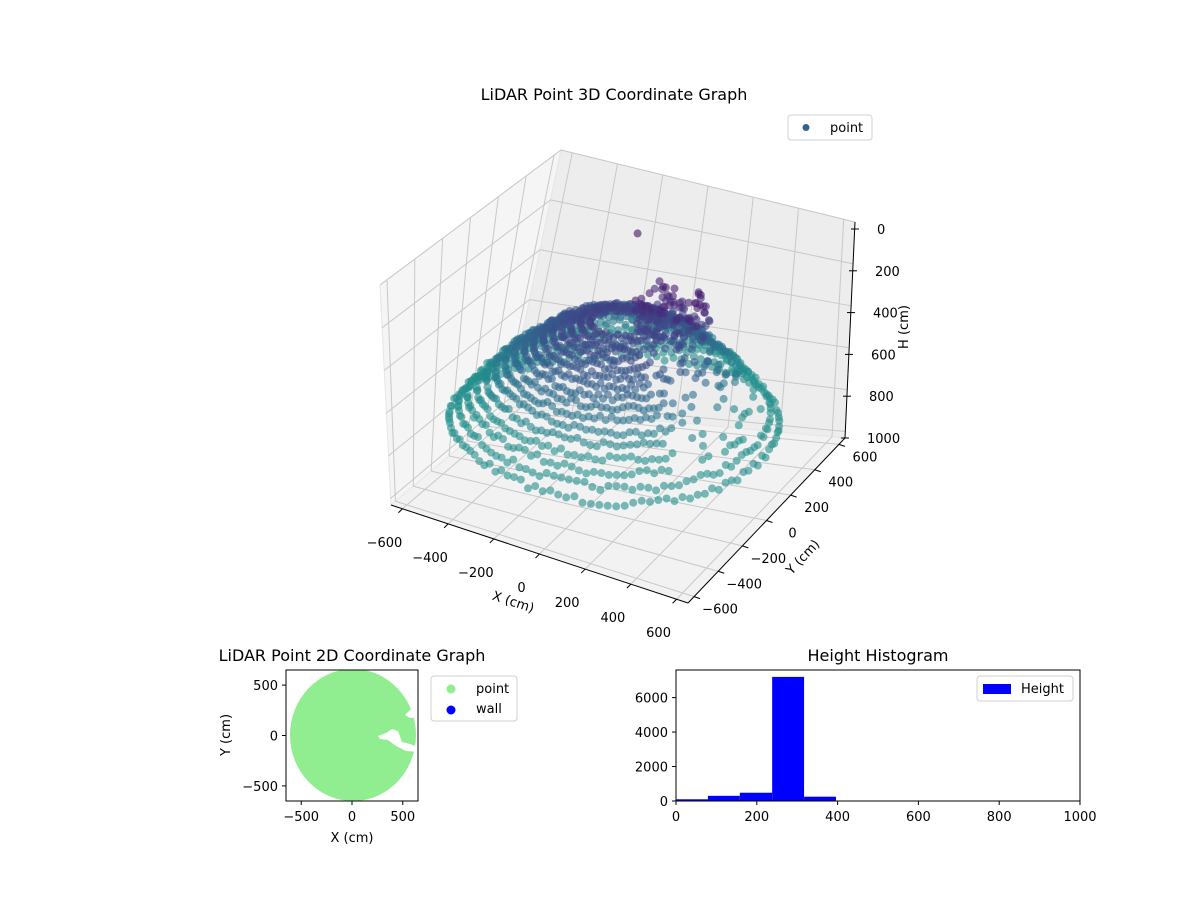  What do you see at coordinates (567, 603) in the screenshot?
I see `x-tick-label: 200` at bounding box center [567, 603].